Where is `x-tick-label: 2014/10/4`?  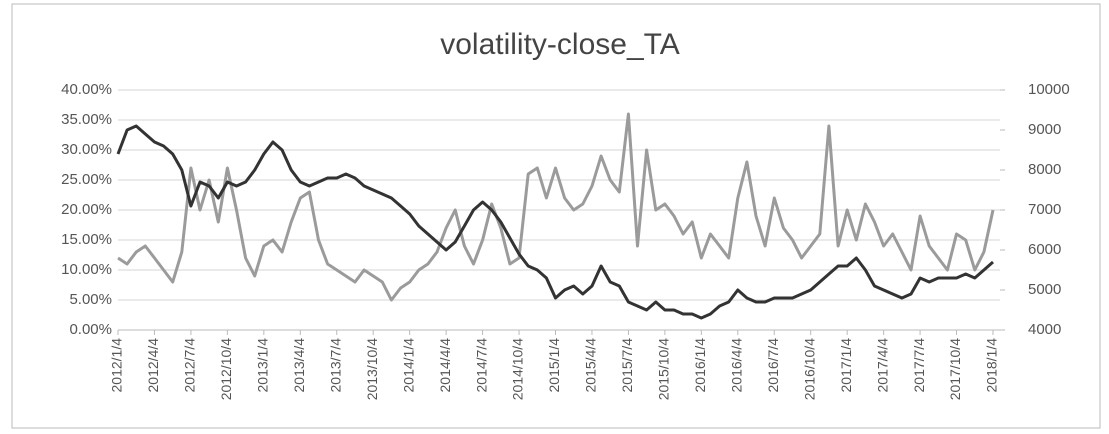
x-tick-label: 2014/10/4 is located at coordinates (518, 369).